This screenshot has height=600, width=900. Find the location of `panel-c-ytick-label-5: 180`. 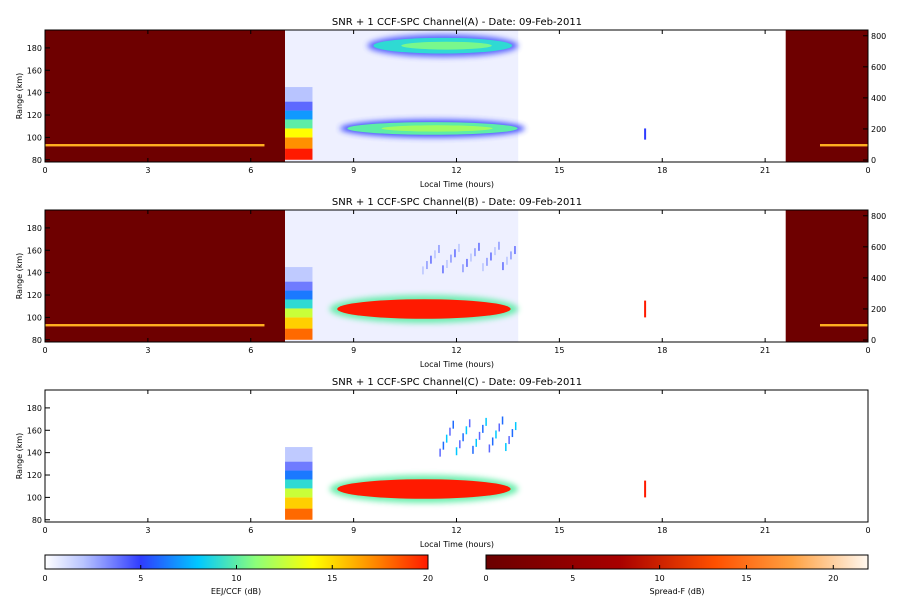

panel-c-ytick-label-5: 180 is located at coordinates (34, 408).